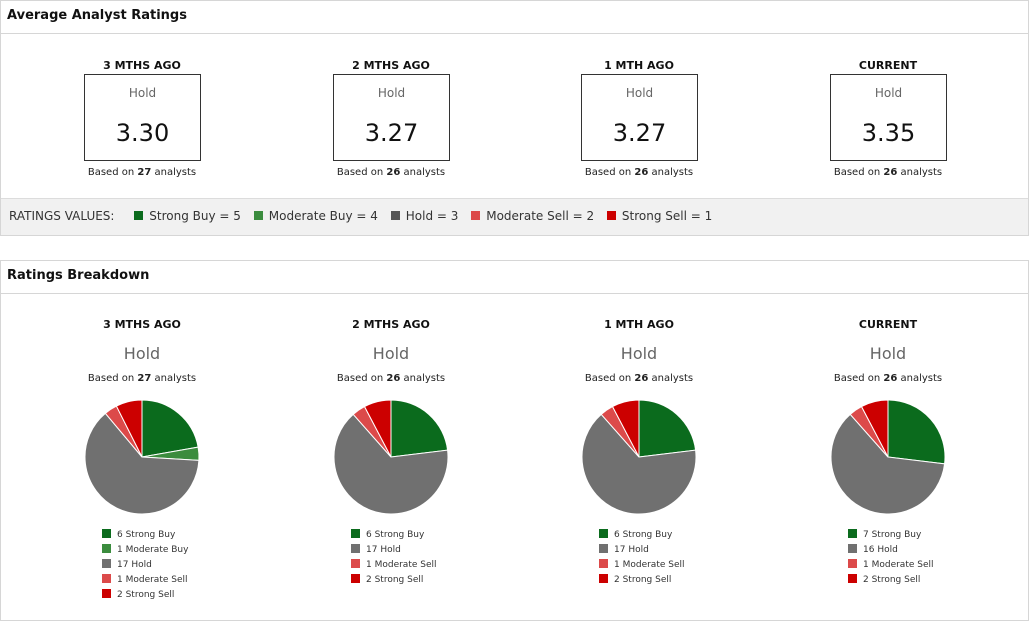 The width and height of the screenshot is (1031, 623). Describe the element at coordinates (540, 216) in the screenshot. I see `rating-value-text: Moderate Sell = 2` at that location.